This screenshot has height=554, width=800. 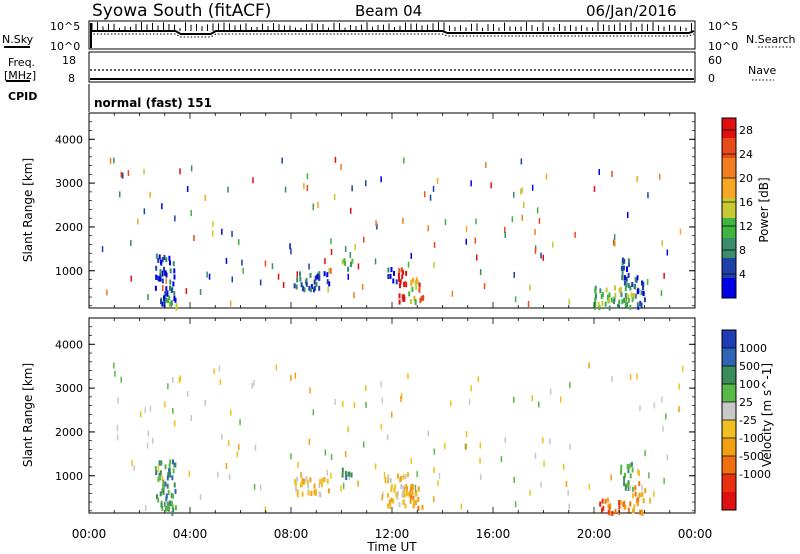 I want to click on colorbar-segment, so click(x=729, y=501).